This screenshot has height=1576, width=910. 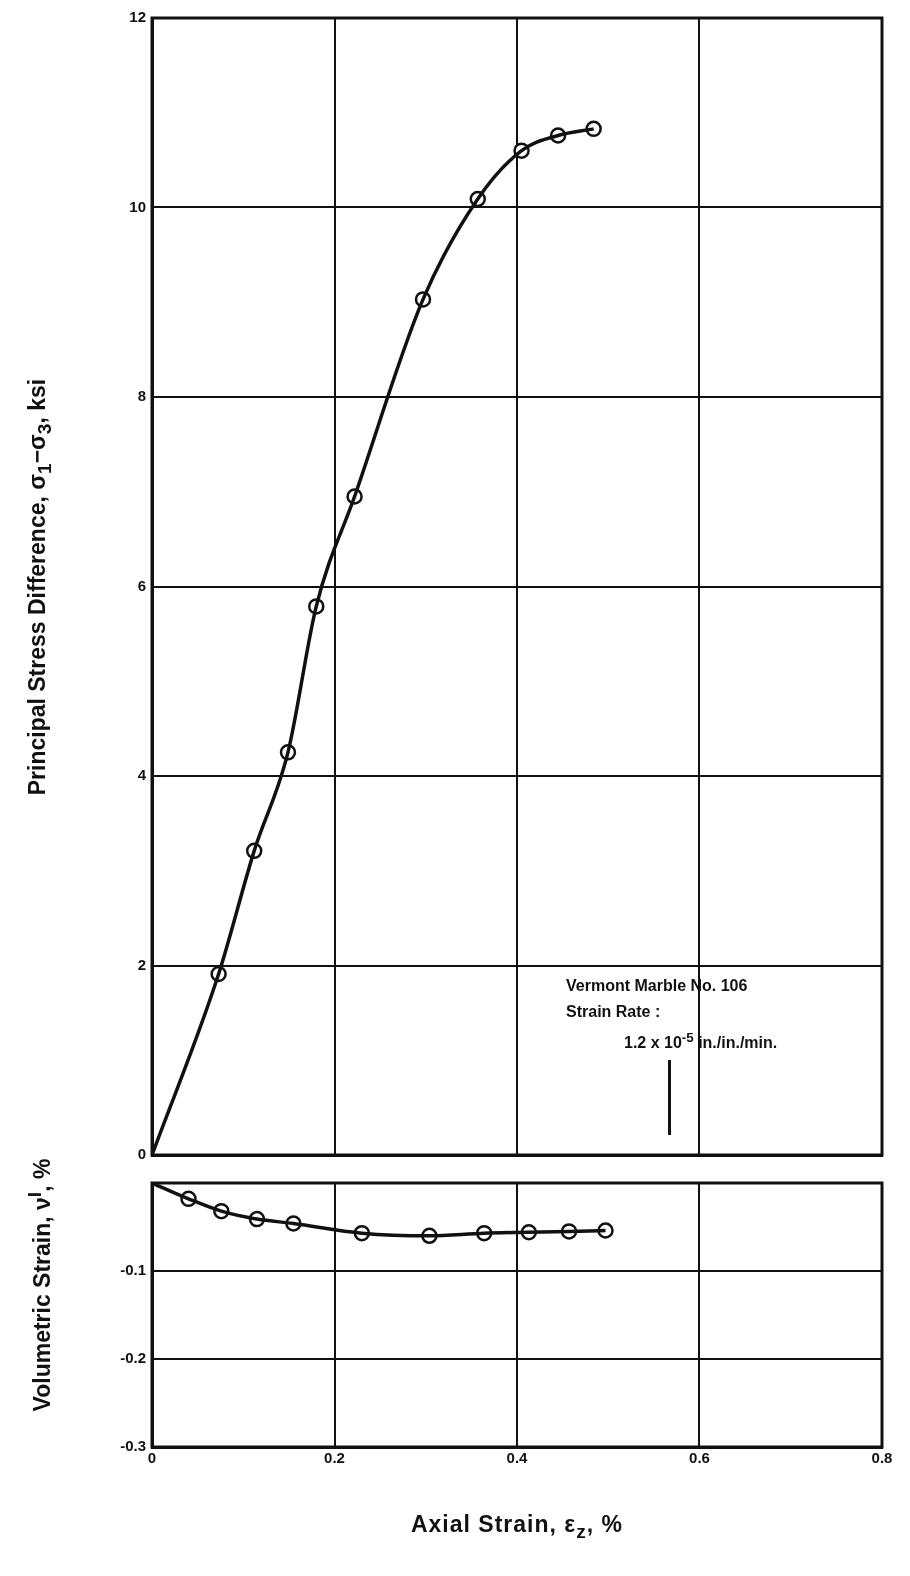 I want to click on annotation: Strain Rate :, so click(x=614, y=1012).